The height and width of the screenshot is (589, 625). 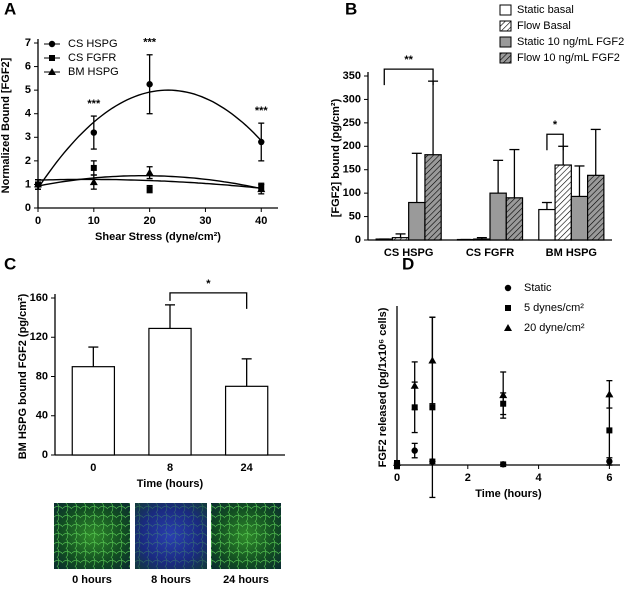 I want to click on legend-label: BM HSPG, so click(x=93, y=72).